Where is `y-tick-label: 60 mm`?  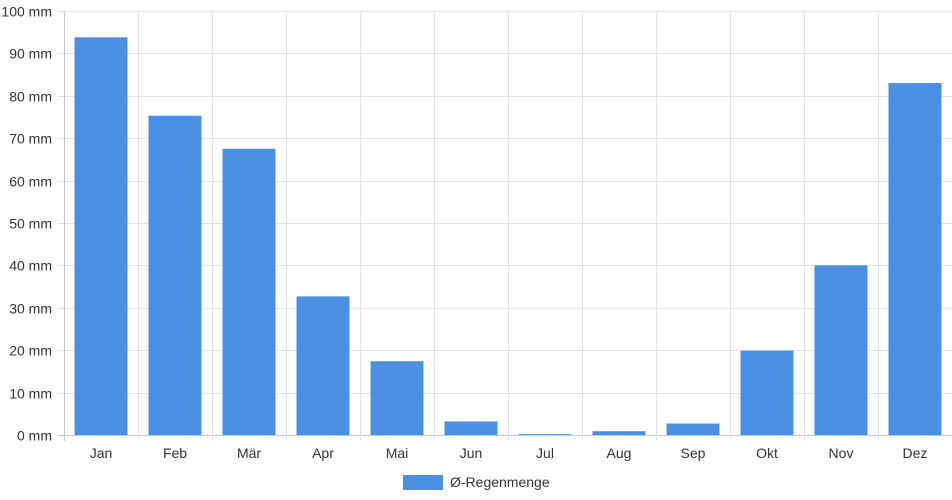 y-tick-label: 60 mm is located at coordinates (30, 182).